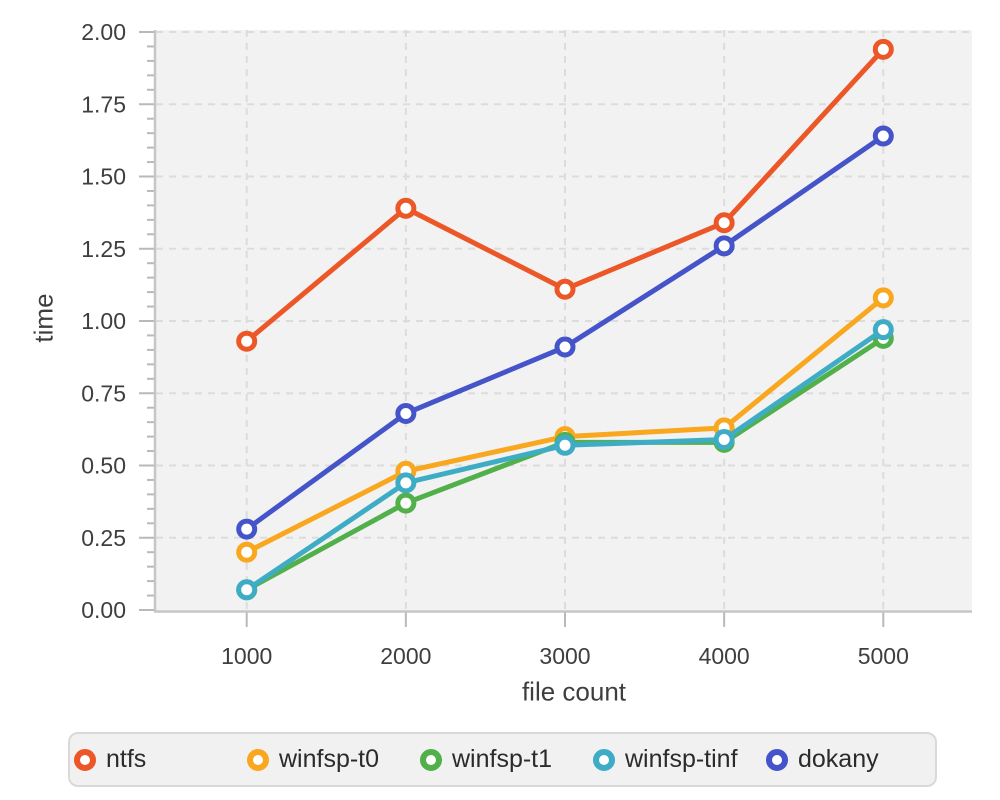  I want to click on x-tick-label-2000: 2000, so click(405, 656).